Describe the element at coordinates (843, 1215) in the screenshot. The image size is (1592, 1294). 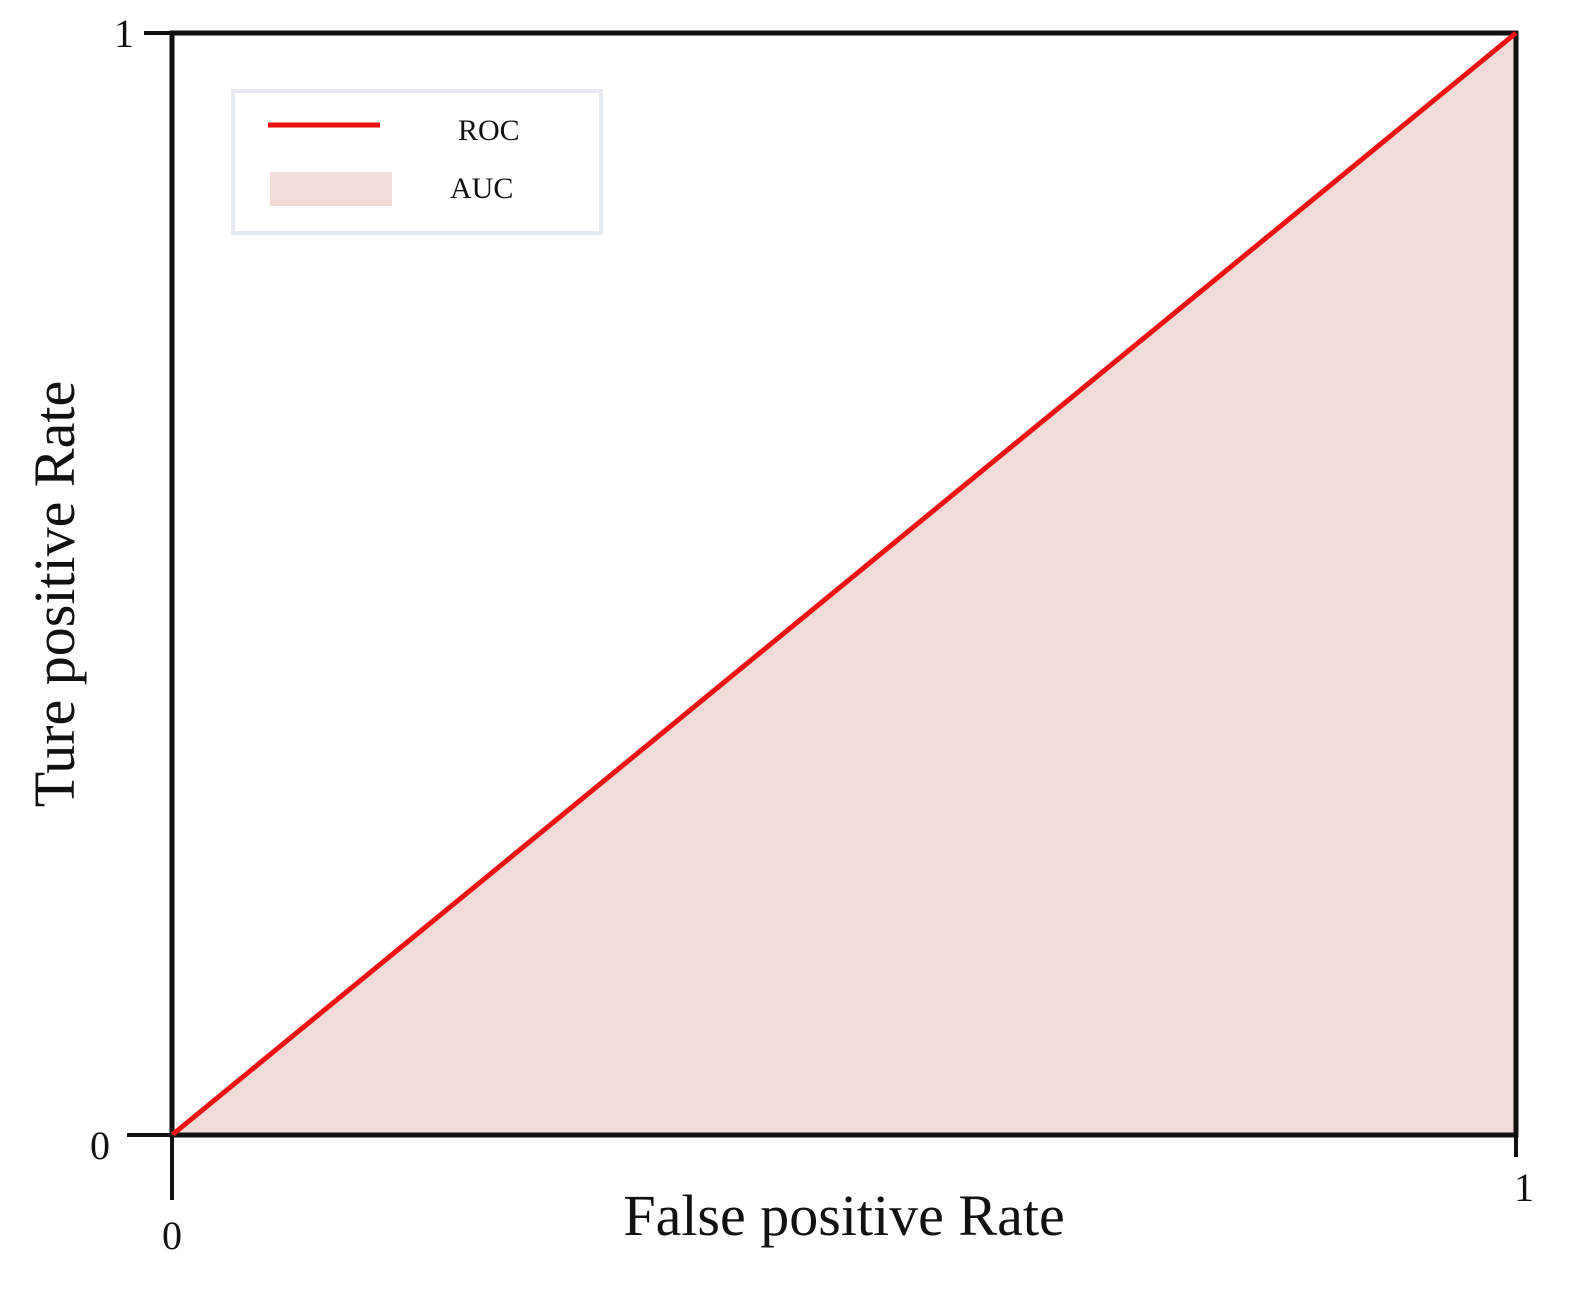
I see `x-axis-title: False positive Rate` at that location.